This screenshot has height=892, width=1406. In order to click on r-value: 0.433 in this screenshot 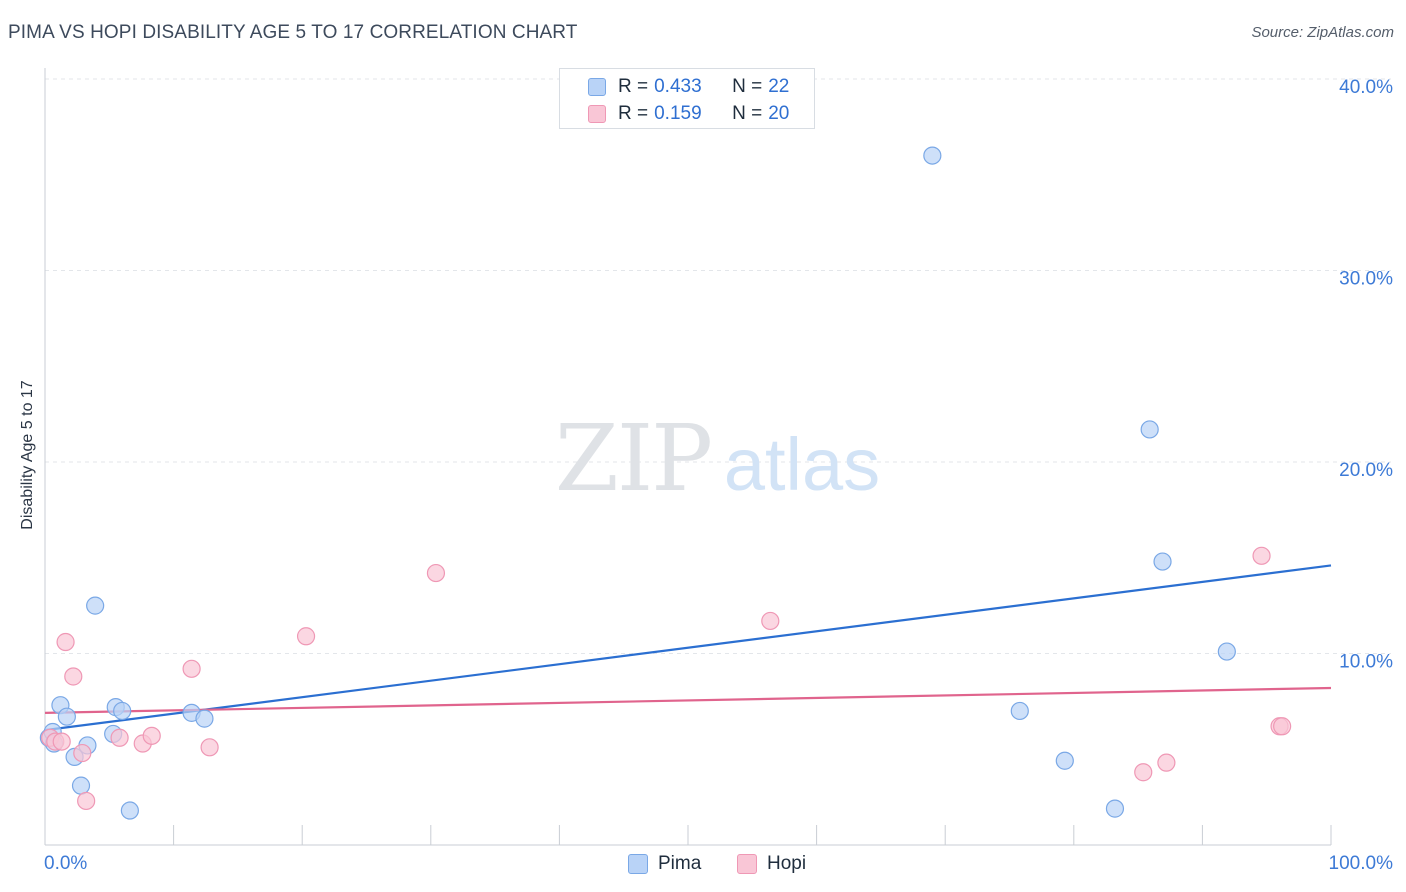, I will do `click(678, 86)`.